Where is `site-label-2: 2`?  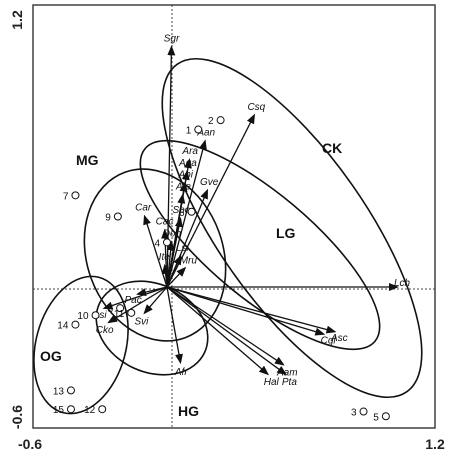
site-label-2: 2 is located at coordinates (211, 121).